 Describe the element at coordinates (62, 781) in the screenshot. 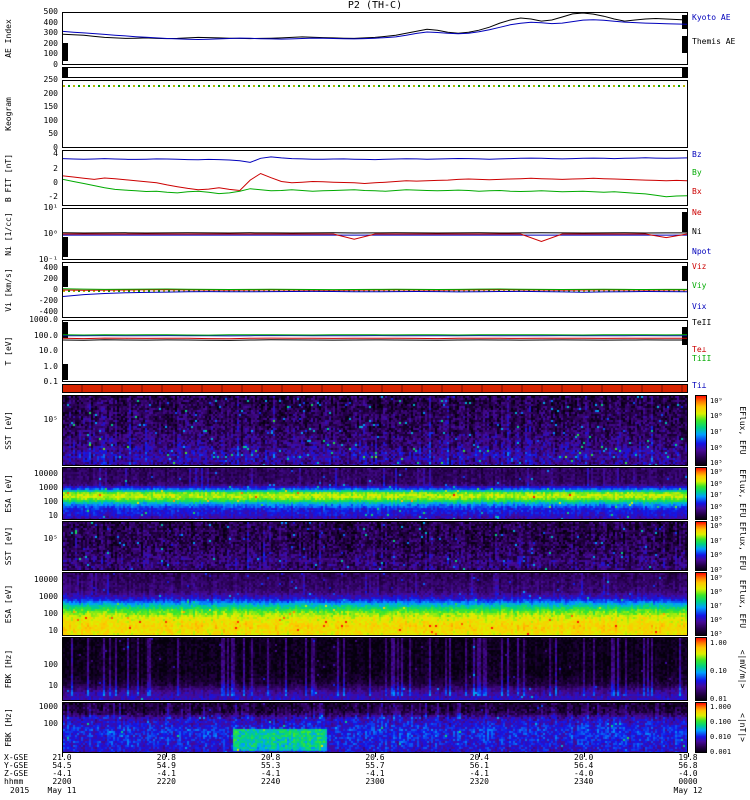

I see `time-tick-label: 2200` at that location.